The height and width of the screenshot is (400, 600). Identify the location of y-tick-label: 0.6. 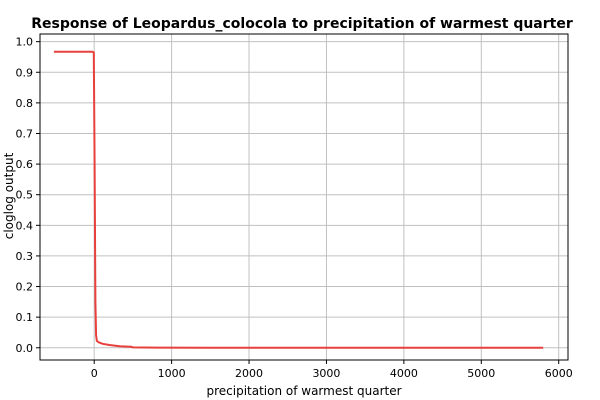
(25, 164).